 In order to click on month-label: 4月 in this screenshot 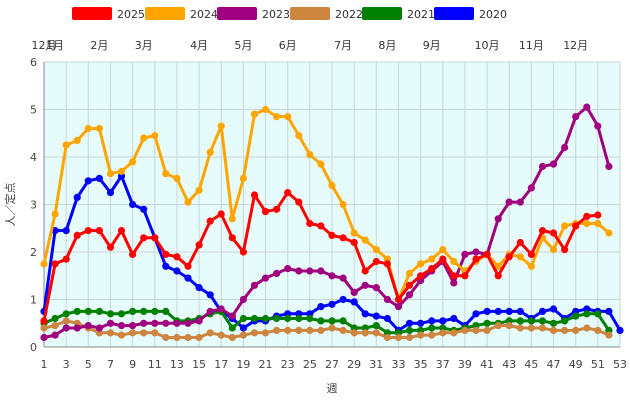, I will do `click(199, 45)`.